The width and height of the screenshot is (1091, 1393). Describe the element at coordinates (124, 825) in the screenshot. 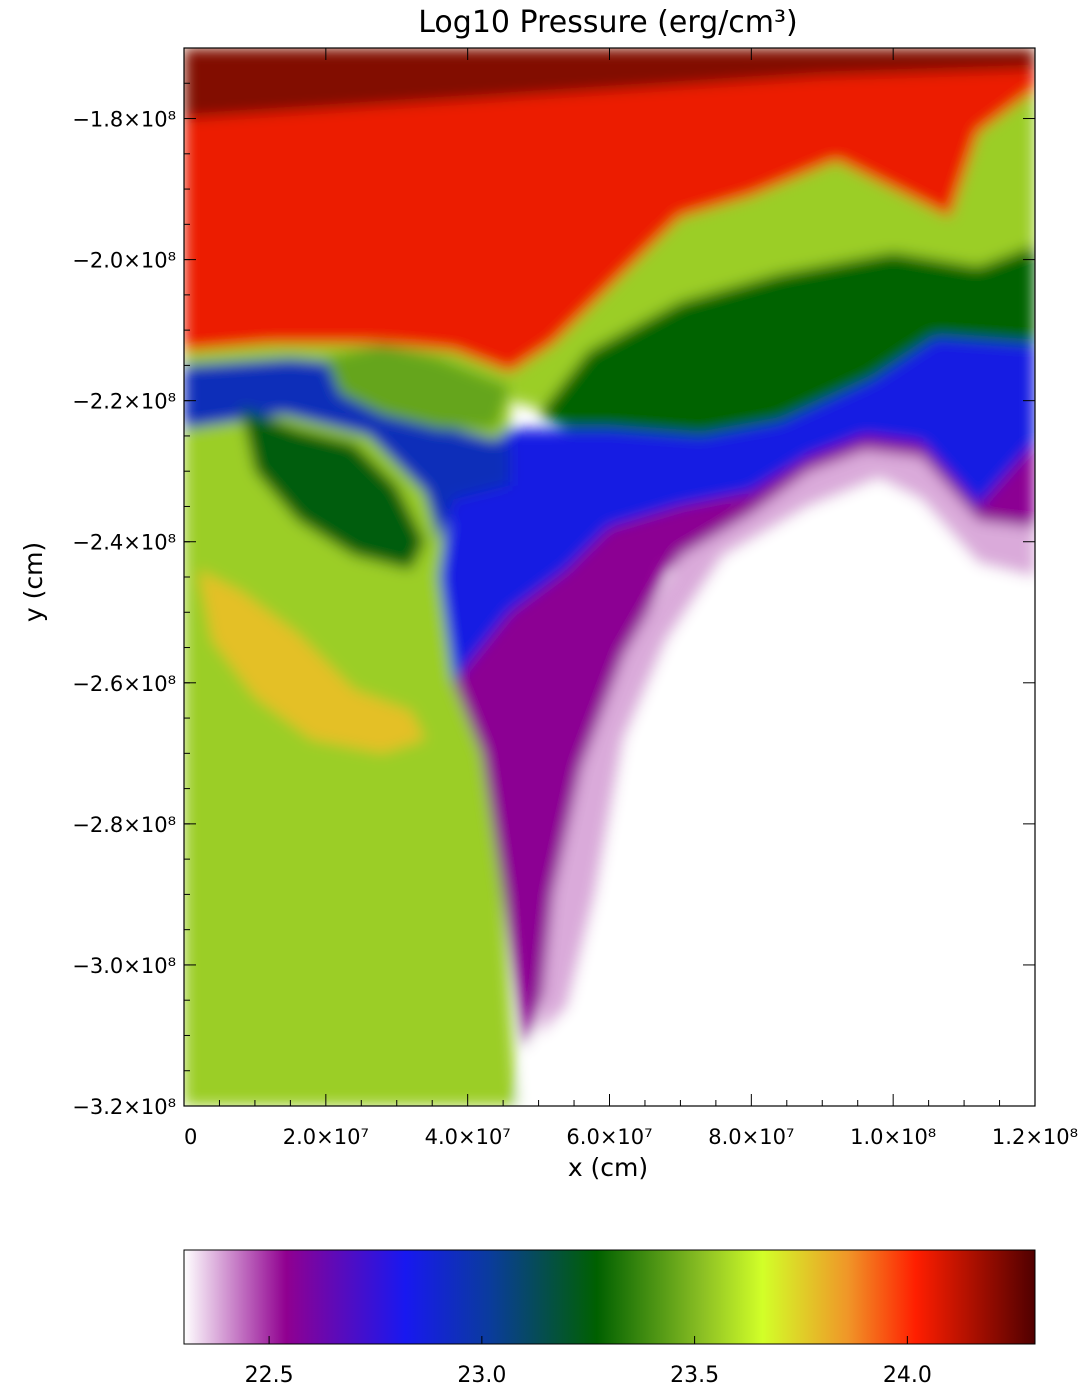

I see `y-tick-label-5: −2.8×10⁸` at that location.